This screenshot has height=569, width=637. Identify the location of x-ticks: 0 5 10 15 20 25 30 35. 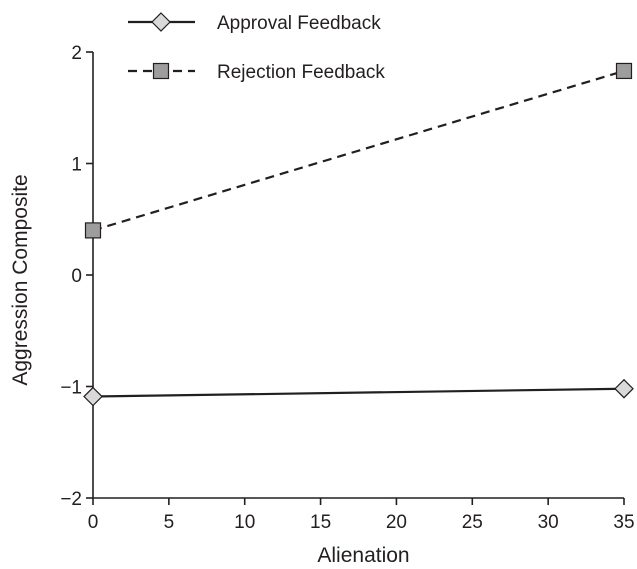
(361, 515).